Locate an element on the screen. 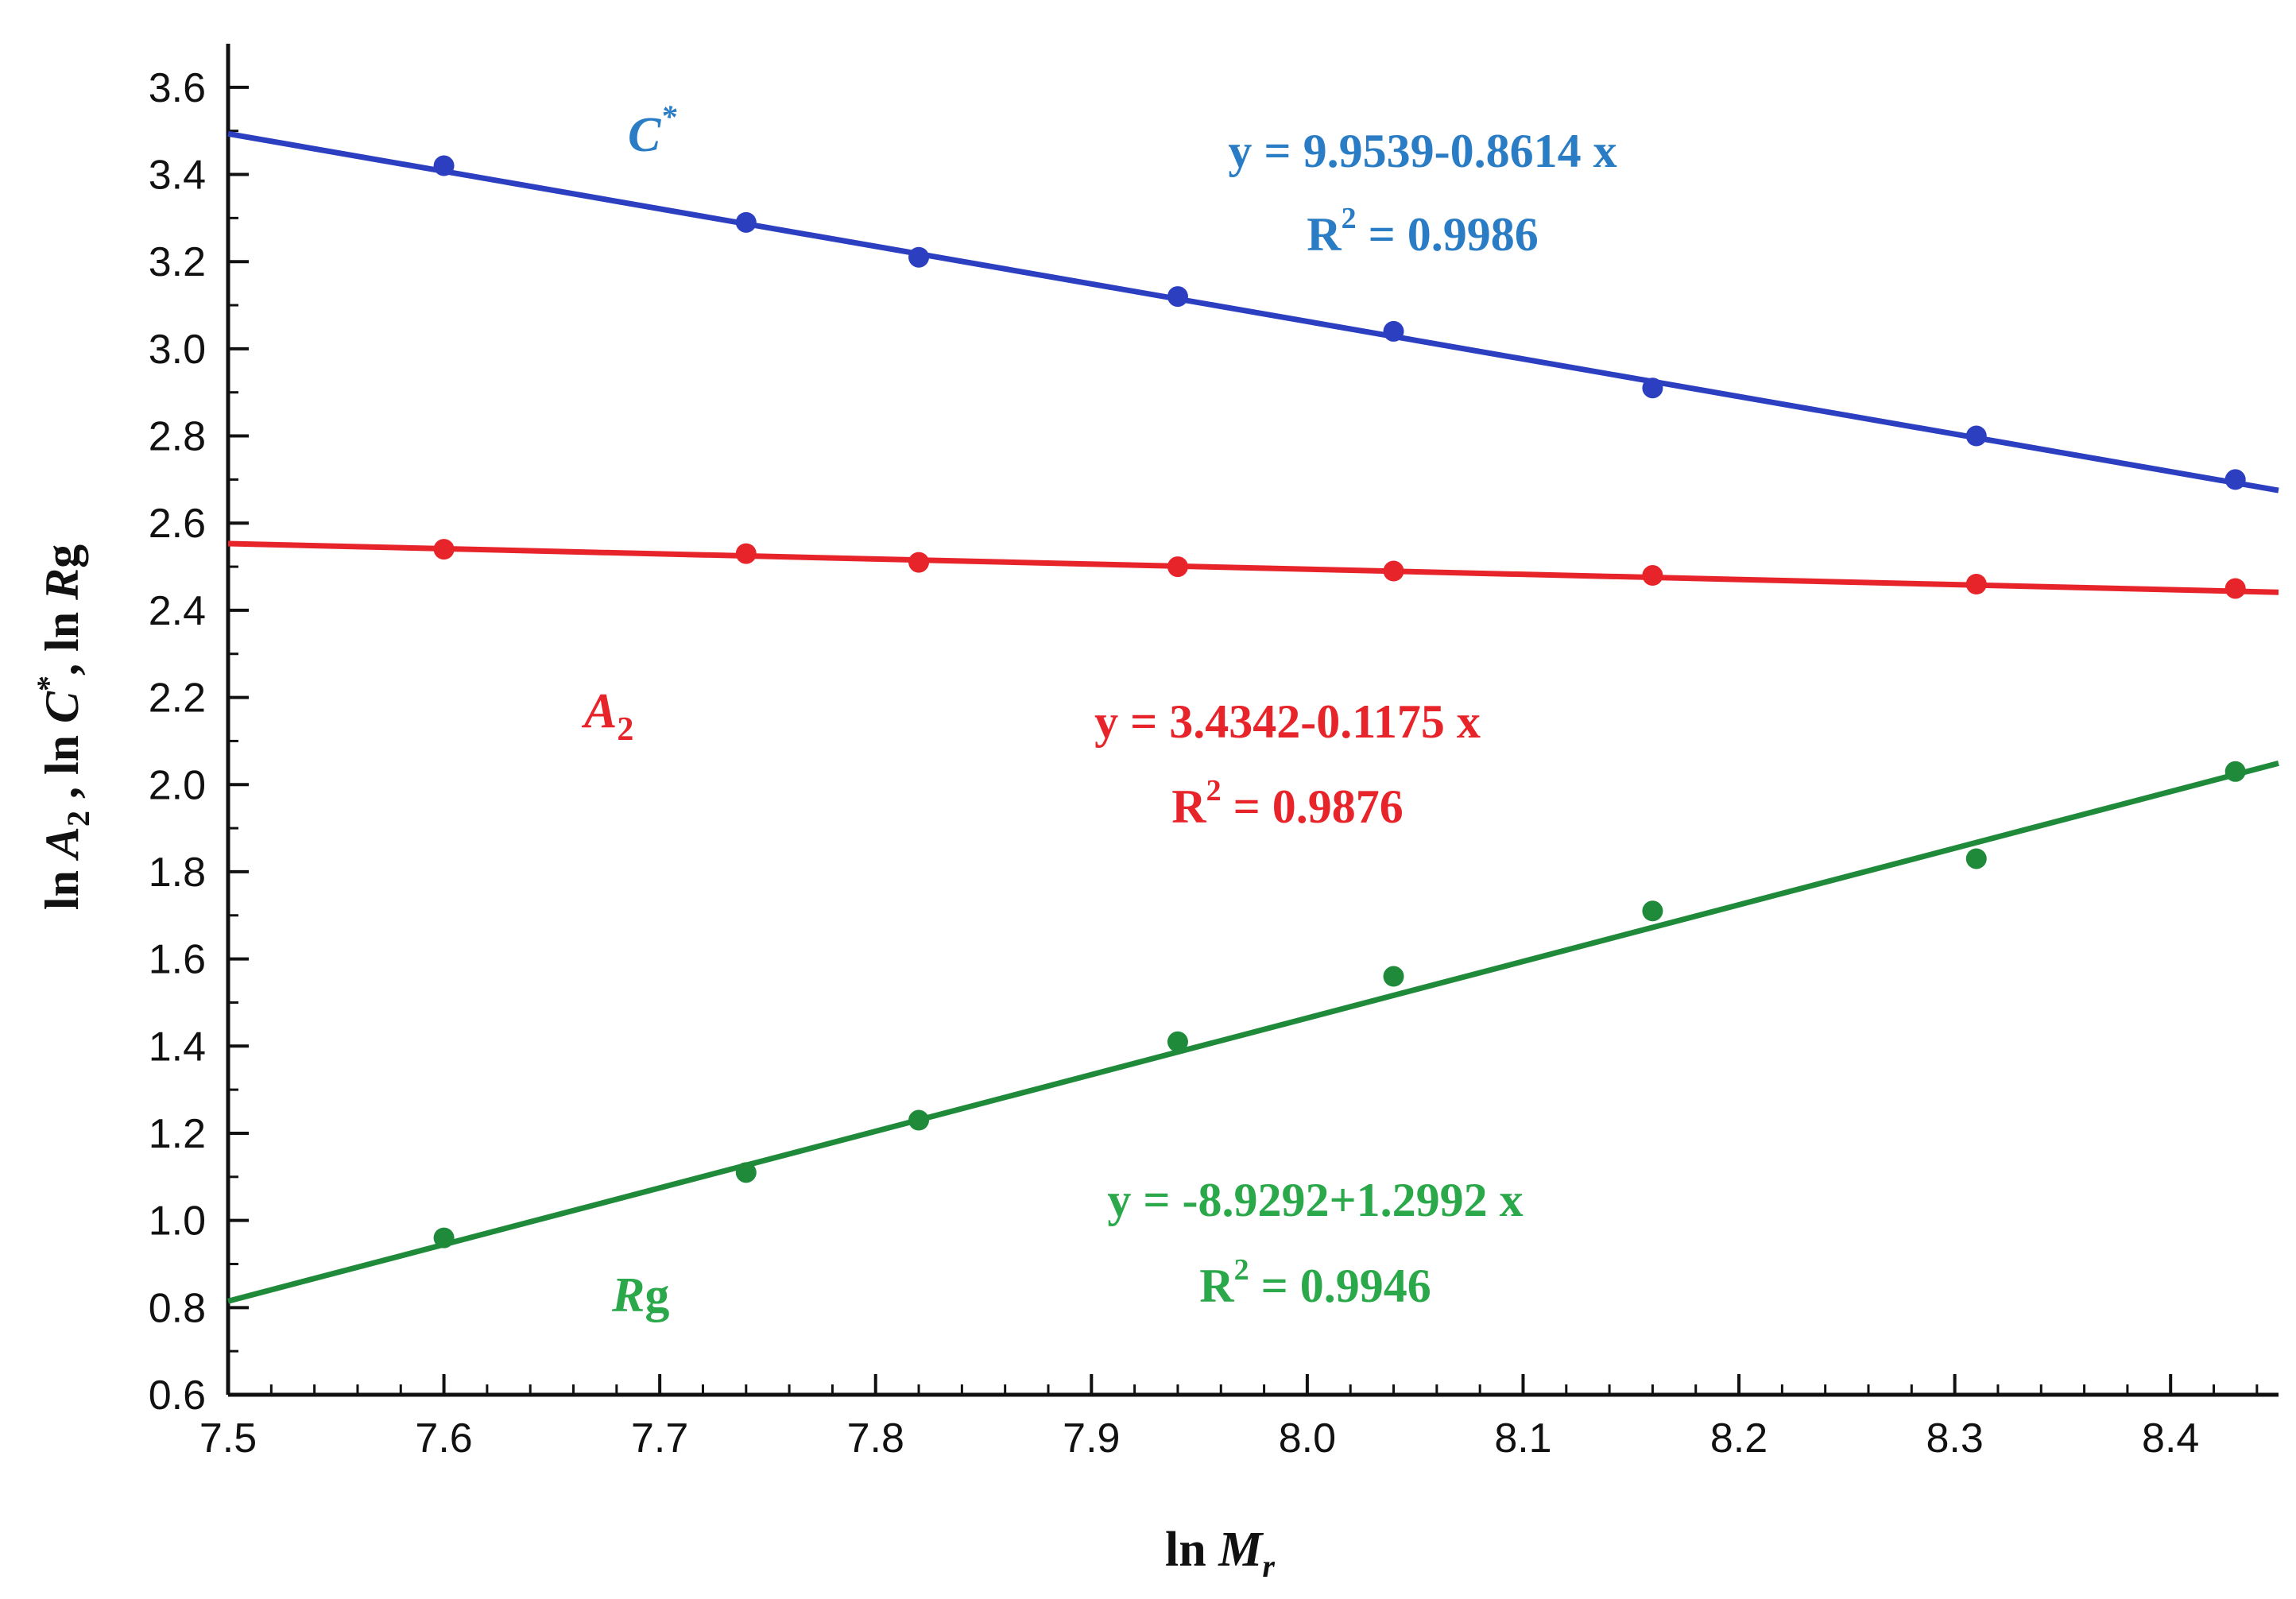 The width and height of the screenshot is (2296, 1599). r-squared-a2: R2 = 0.9876 is located at coordinates (1287, 803).